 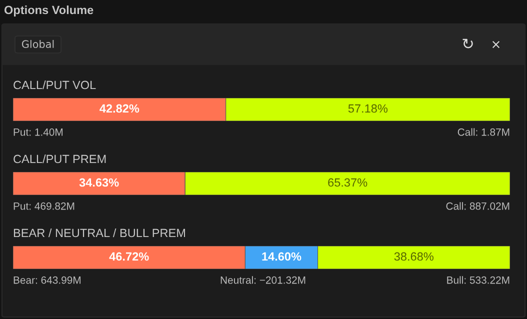 I want to click on text: Neutral: −201.32M, so click(x=263, y=280).